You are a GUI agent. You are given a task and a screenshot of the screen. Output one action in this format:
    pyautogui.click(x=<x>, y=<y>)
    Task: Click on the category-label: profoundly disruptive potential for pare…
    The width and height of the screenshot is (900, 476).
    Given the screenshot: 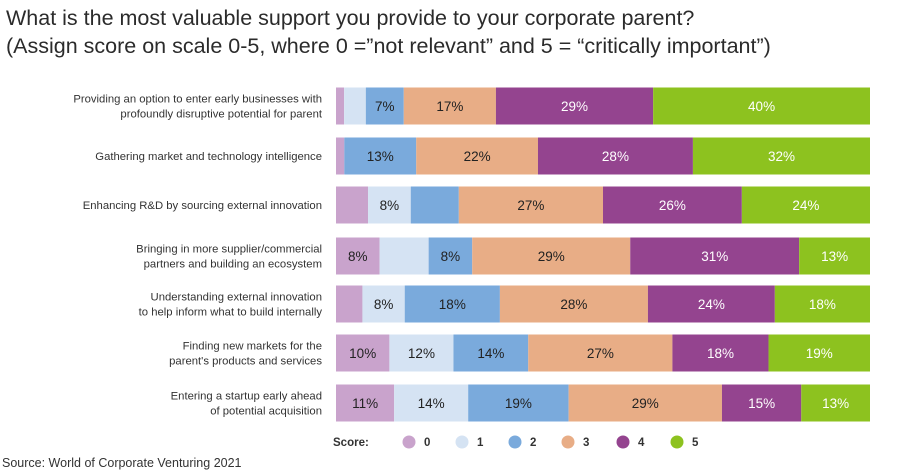 What is the action you would take?
    pyautogui.click(x=221, y=115)
    